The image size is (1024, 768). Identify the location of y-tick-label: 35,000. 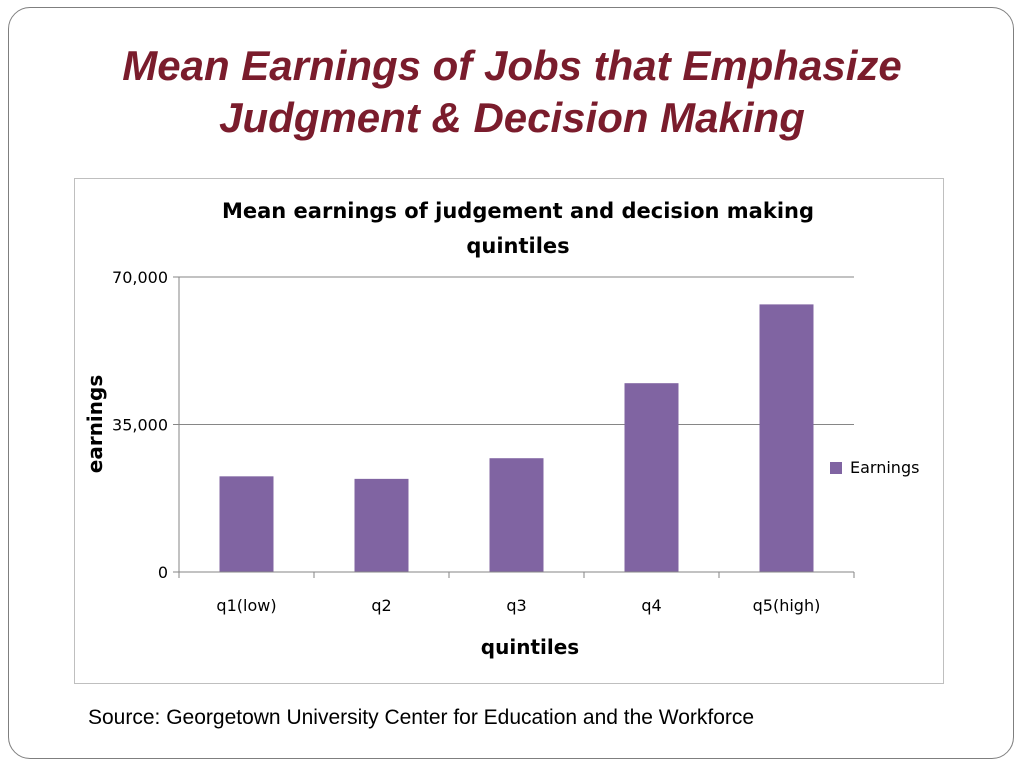
(140, 425).